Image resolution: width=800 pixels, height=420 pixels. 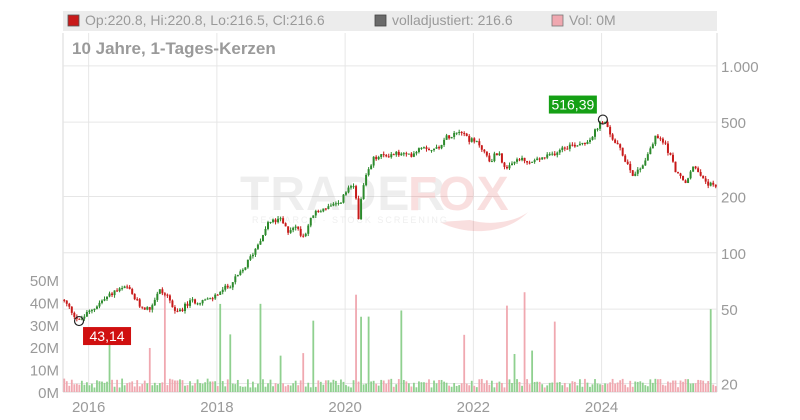 I want to click on watermark-brand-left: TRADER, so click(x=343, y=194).